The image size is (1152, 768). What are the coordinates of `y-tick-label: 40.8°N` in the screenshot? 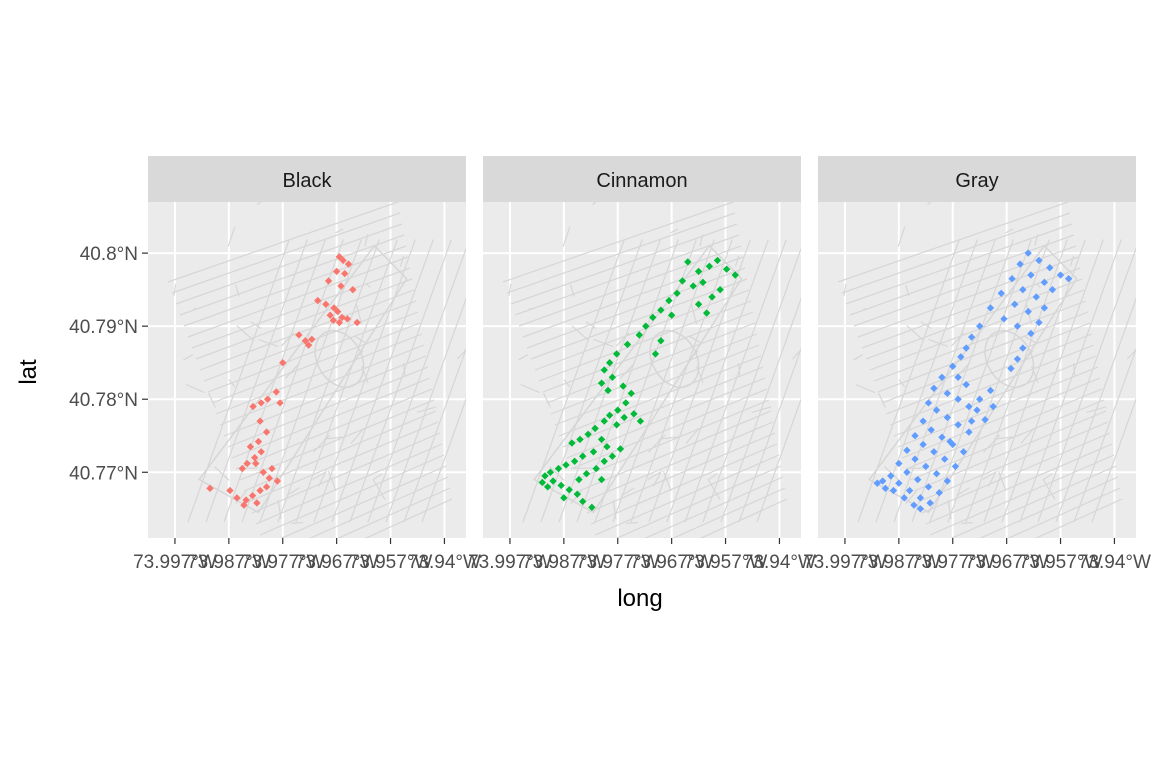 It's located at (109, 254).